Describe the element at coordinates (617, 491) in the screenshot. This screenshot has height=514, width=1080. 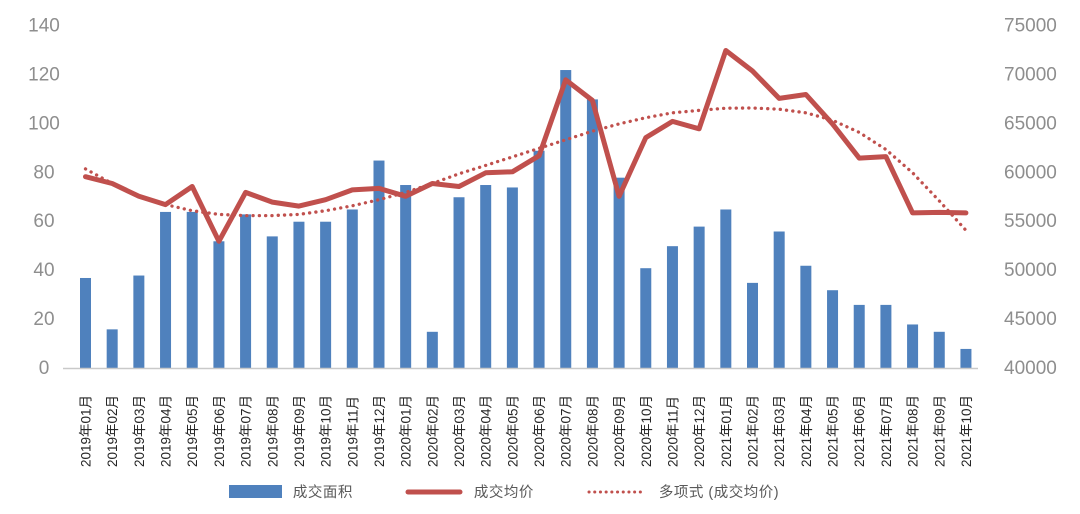
I see `legend-dotted-swatch-icon` at that location.